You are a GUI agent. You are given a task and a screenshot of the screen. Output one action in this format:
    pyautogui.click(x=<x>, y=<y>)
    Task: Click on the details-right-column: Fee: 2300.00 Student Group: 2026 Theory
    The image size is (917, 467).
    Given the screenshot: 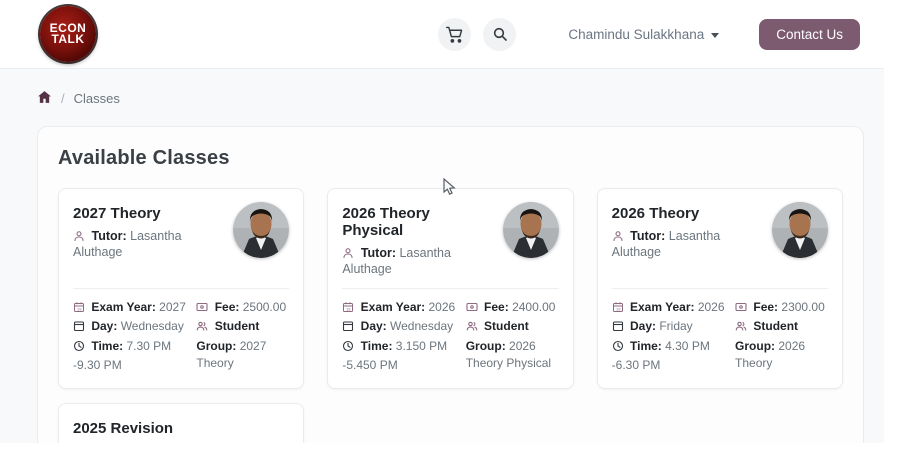 What is the action you would take?
    pyautogui.click(x=781, y=337)
    